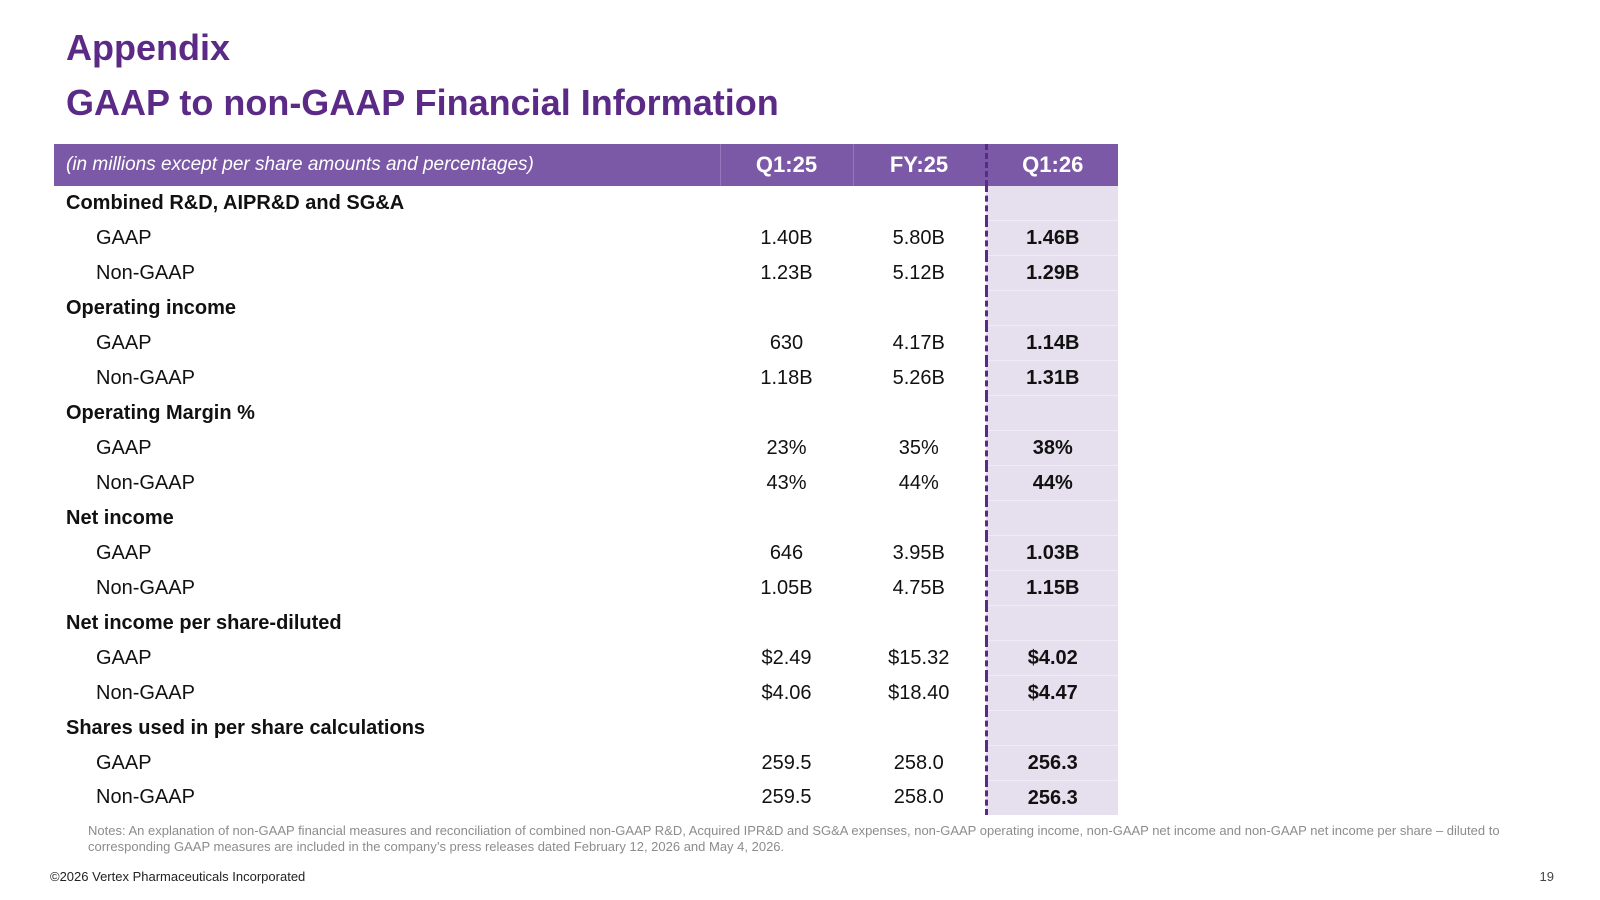  Describe the element at coordinates (786, 552) in the screenshot. I see `cell-q1-25: 646` at that location.